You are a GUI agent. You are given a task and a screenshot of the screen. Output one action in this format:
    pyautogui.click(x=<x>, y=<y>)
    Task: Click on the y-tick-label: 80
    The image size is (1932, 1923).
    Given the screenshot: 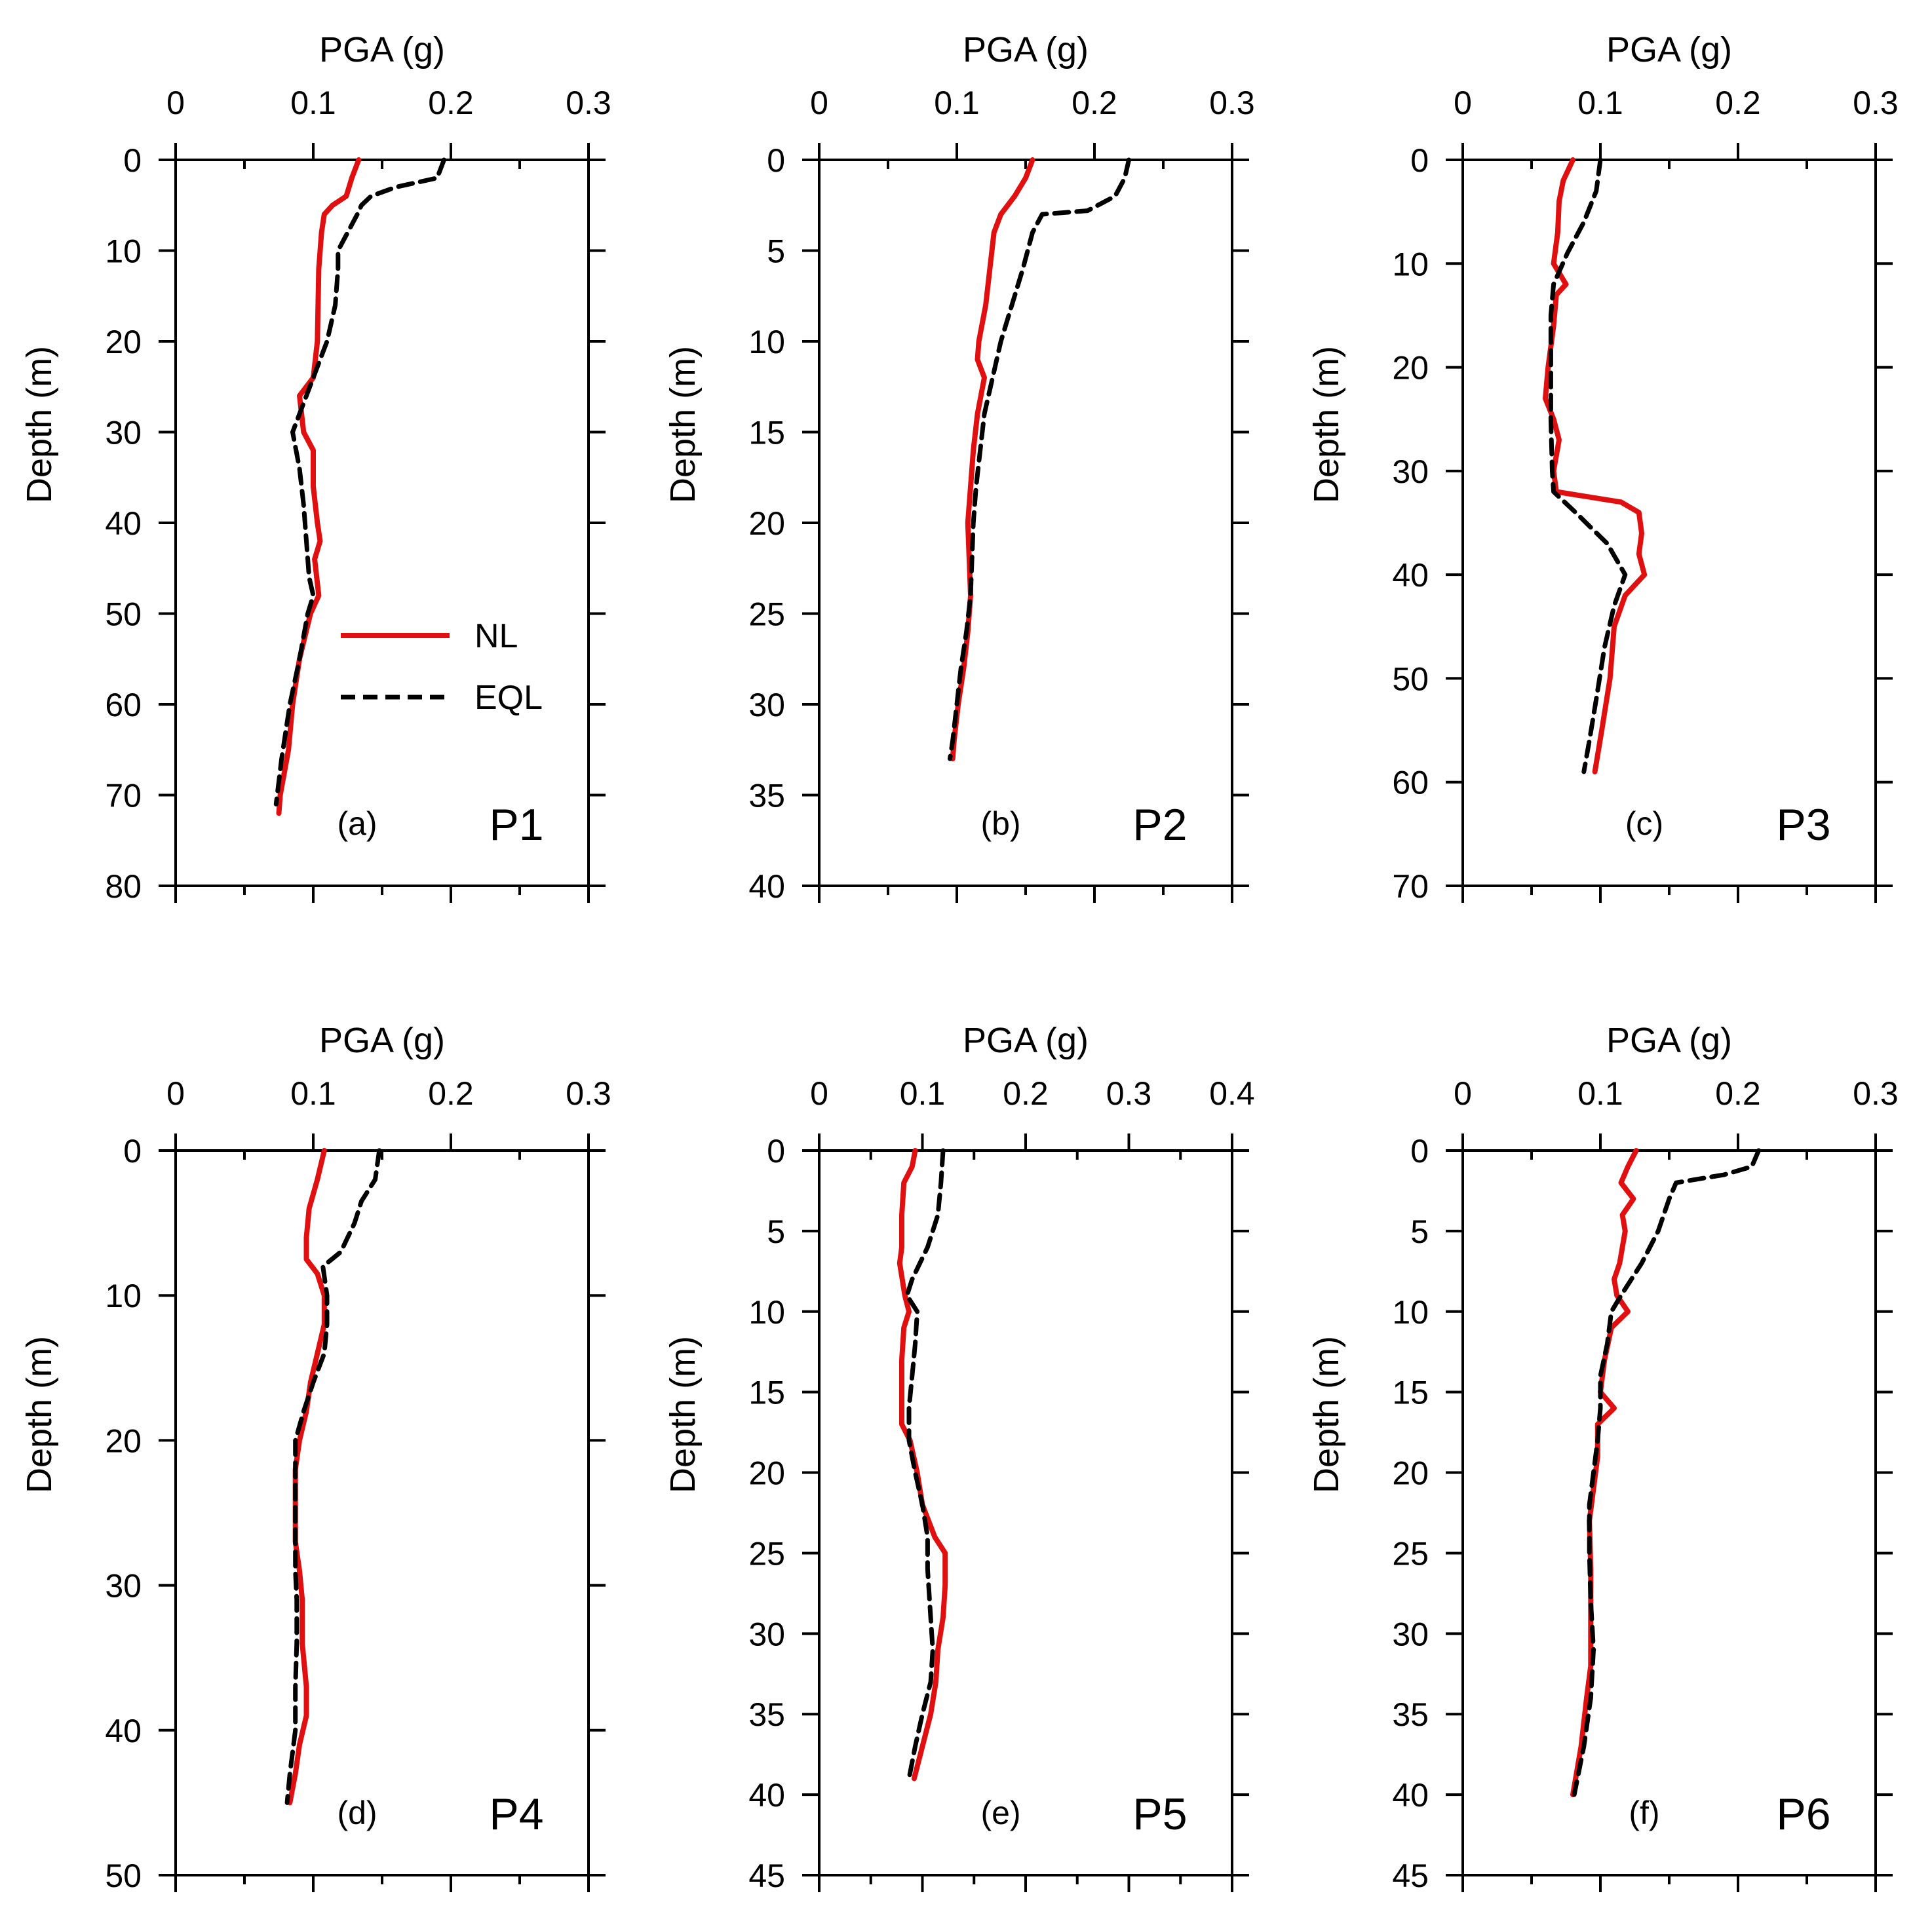 What is the action you would take?
    pyautogui.click(x=123, y=887)
    